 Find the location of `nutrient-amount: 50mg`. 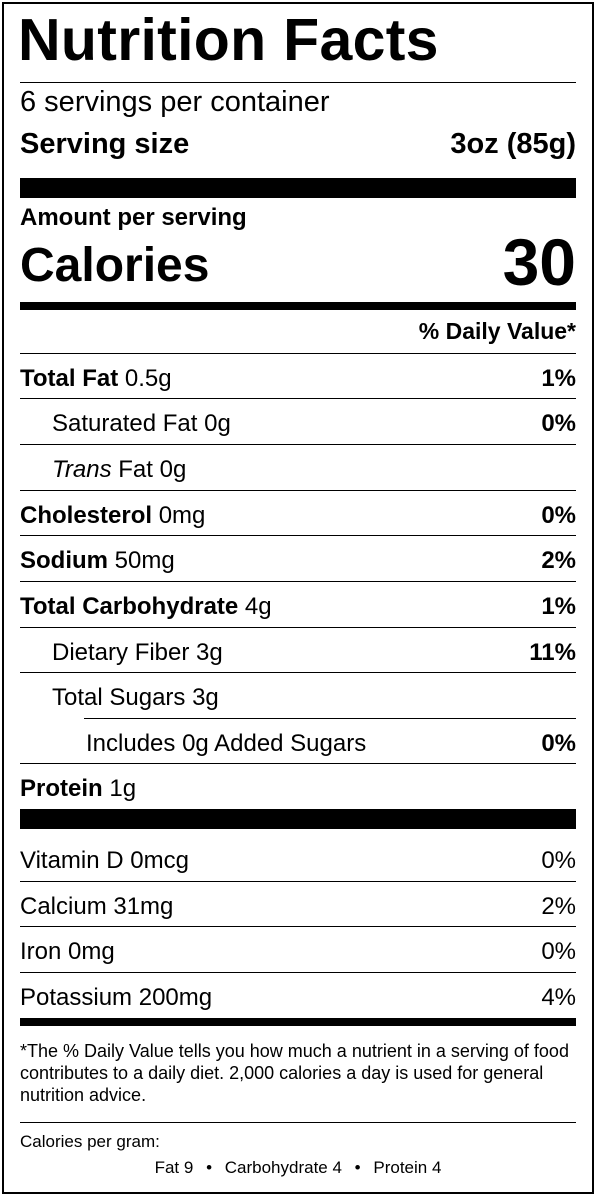

nutrient-amount: 50mg is located at coordinates (144, 560).